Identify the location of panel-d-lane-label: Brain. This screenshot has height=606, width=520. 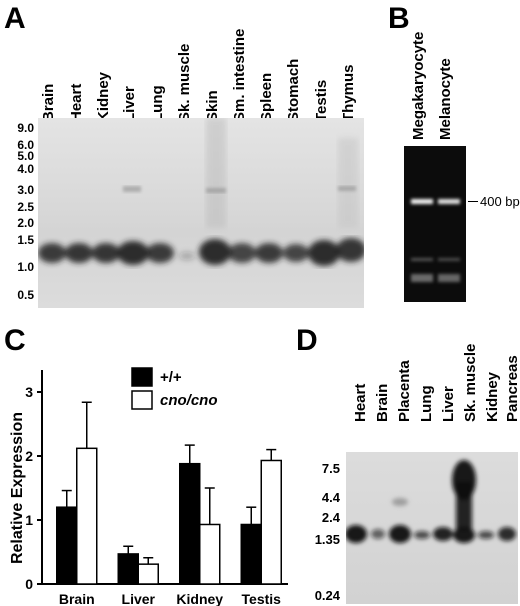
(382, 402).